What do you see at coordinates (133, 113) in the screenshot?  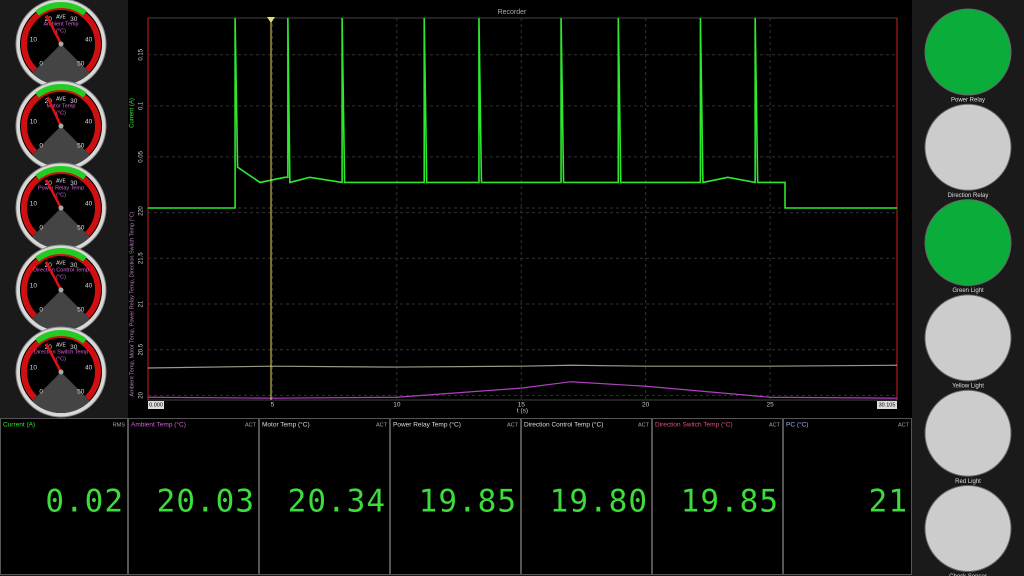 I see `current-axis-label: Current (A)` at bounding box center [133, 113].